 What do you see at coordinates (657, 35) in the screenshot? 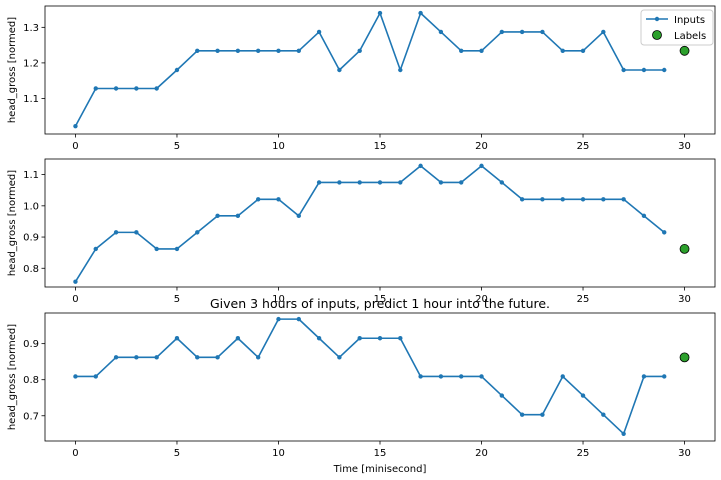
I see `legend-labels-marker` at bounding box center [657, 35].